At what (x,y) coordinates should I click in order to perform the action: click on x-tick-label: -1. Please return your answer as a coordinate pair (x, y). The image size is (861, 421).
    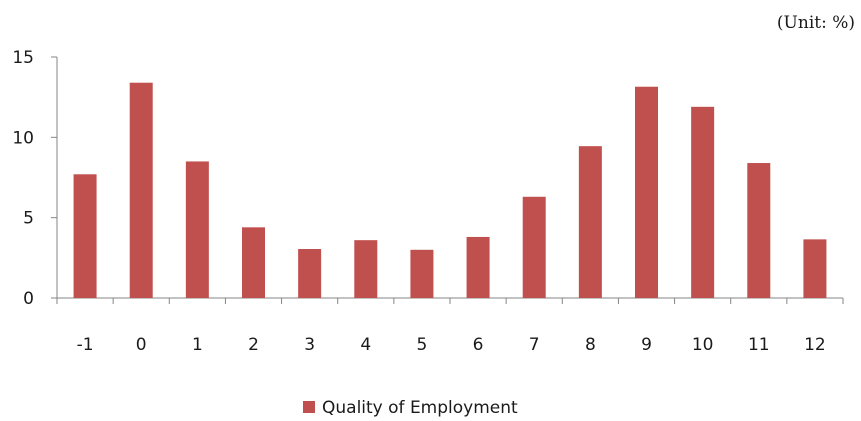
    Looking at the image, I should click on (85, 345).